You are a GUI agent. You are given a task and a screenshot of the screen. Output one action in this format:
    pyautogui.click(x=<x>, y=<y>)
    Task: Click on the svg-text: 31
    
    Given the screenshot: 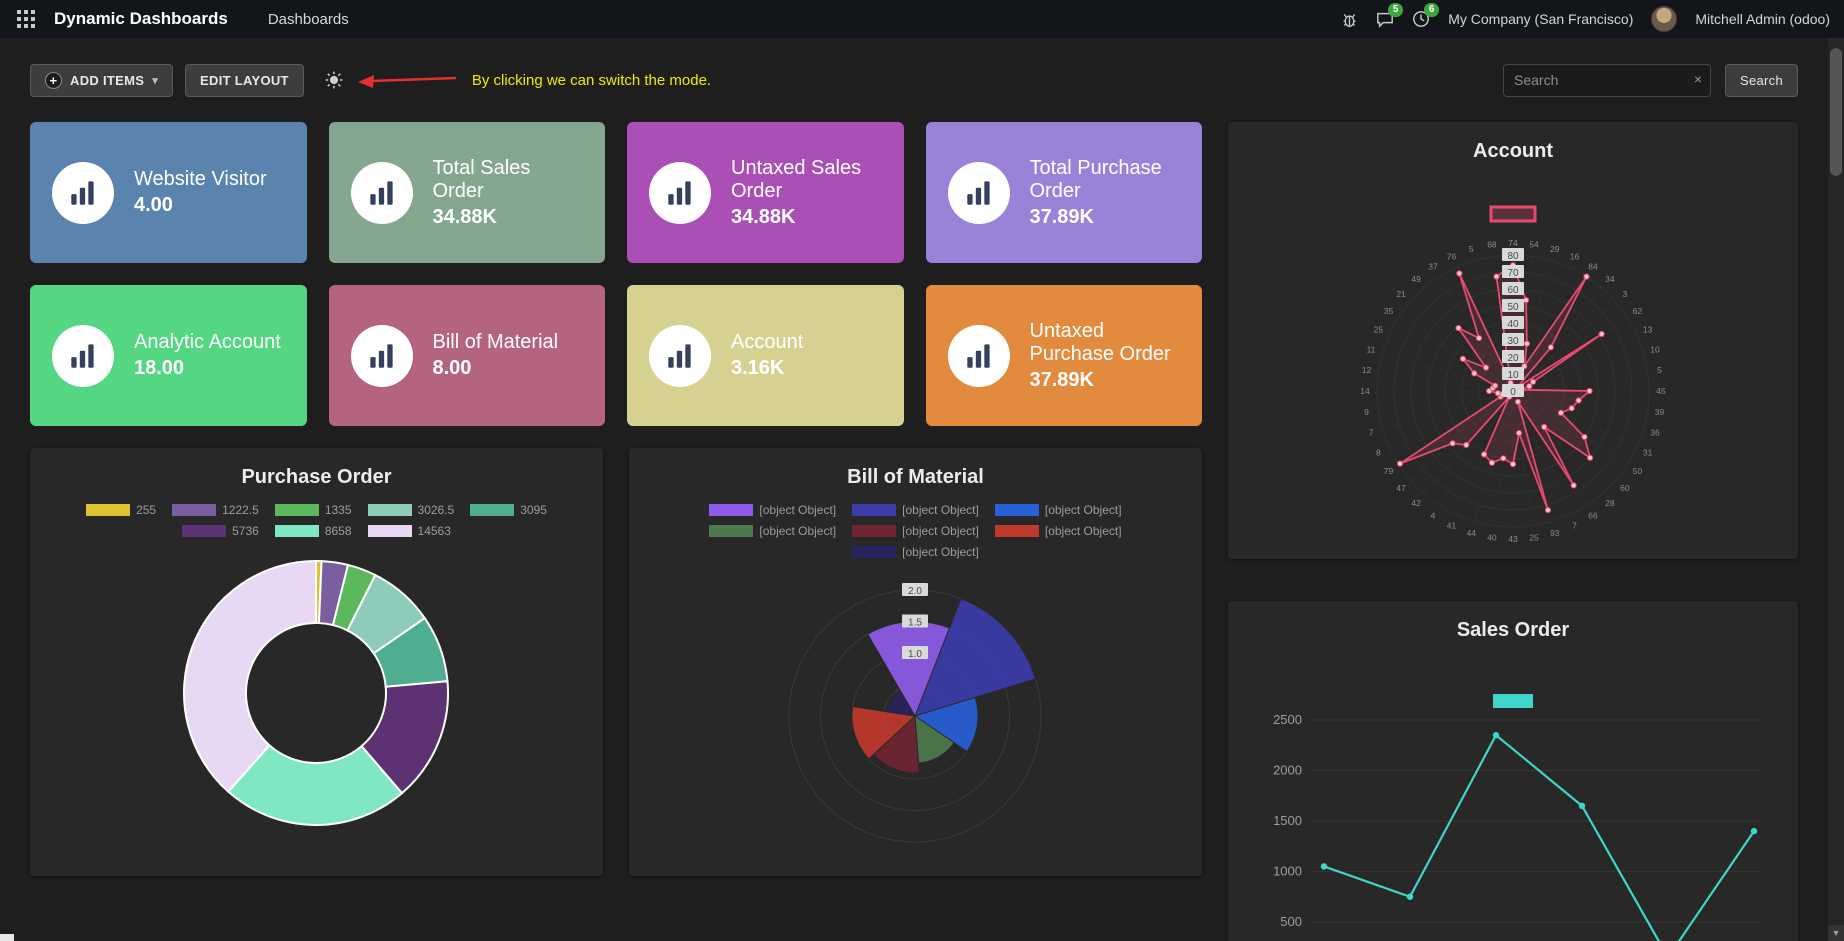 What is the action you would take?
    pyautogui.click(x=1648, y=452)
    